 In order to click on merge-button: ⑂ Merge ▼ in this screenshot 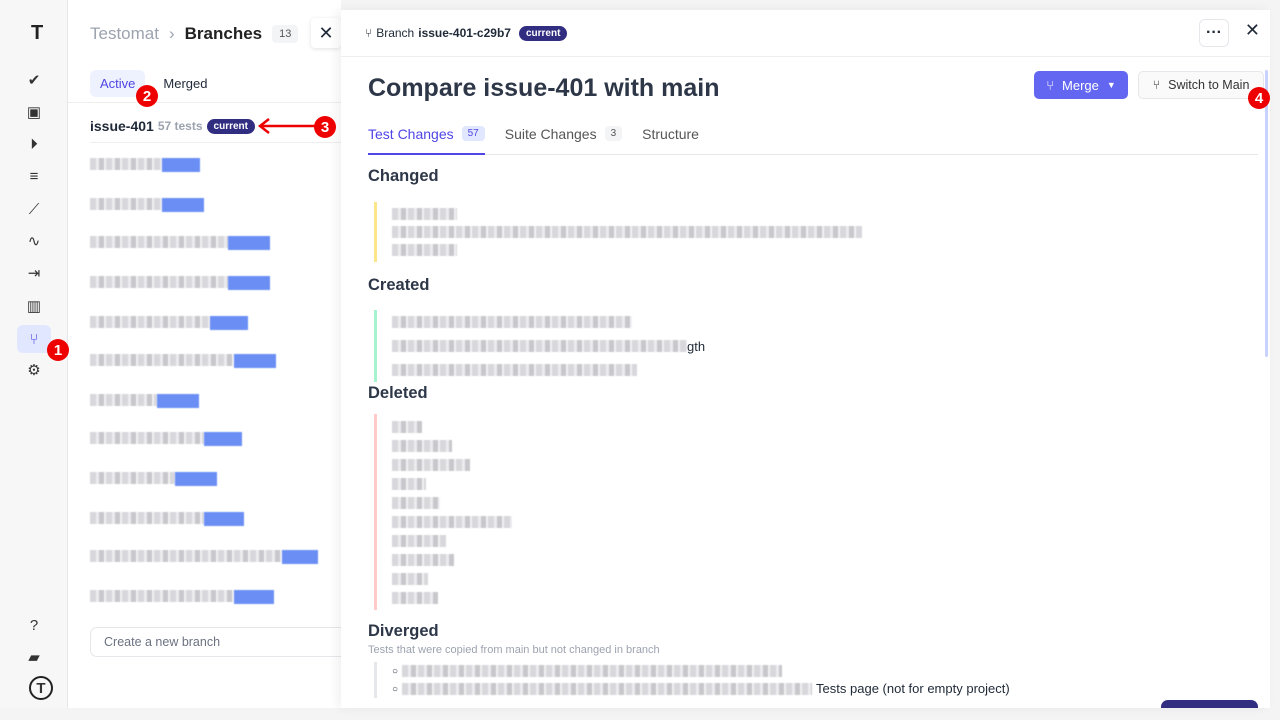, I will do `click(1081, 85)`.